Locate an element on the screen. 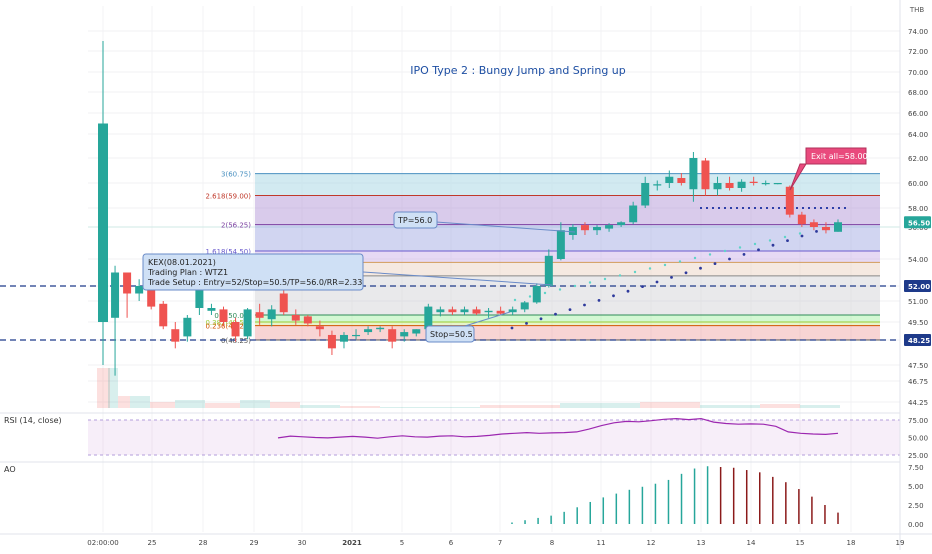 Image resolution: width=932 pixels, height=554 pixels. price-tick: 46.75 is located at coordinates (918, 382).